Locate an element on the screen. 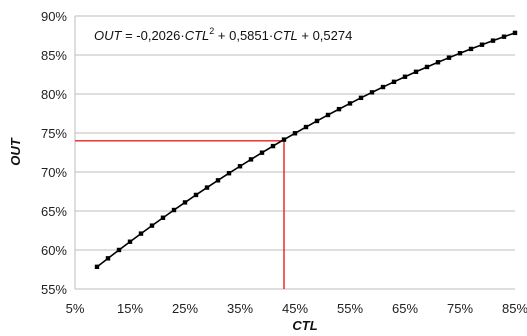 The width and height of the screenshot is (527, 336). y-tick-label: 65% is located at coordinates (54, 211).